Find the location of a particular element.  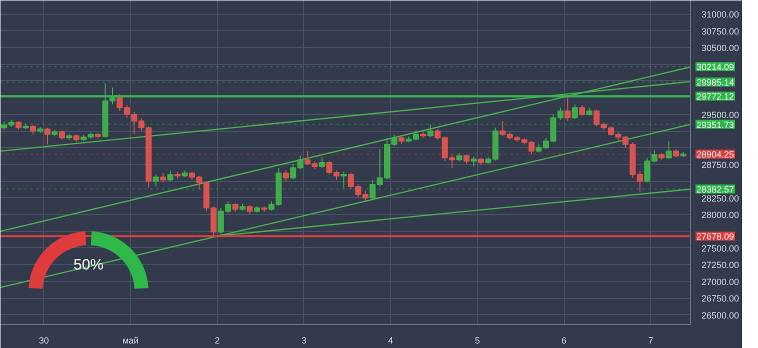

y-tick-label: 28000.00 is located at coordinates (721, 215).